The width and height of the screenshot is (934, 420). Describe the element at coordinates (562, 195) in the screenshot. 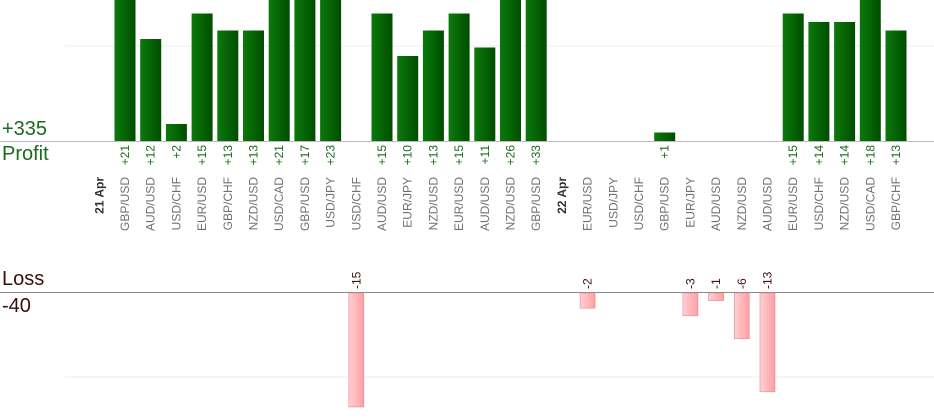

I see `date-label: 22 Apr` at that location.